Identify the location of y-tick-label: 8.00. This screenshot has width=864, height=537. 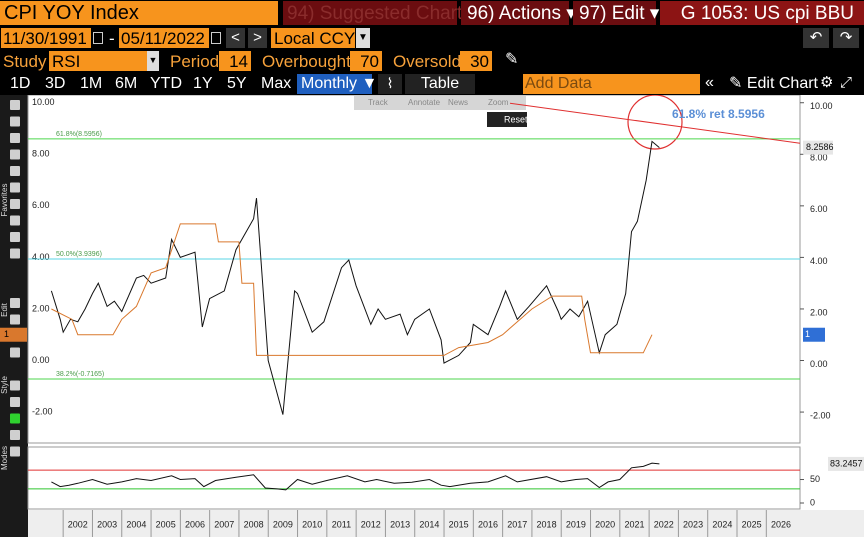
(41, 154).